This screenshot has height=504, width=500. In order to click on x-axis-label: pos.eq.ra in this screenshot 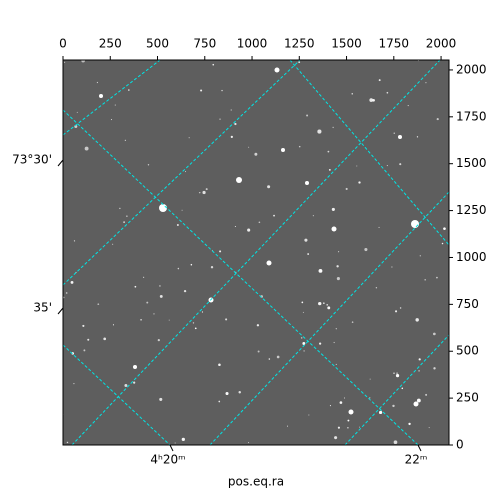, I will do `click(256, 482)`.